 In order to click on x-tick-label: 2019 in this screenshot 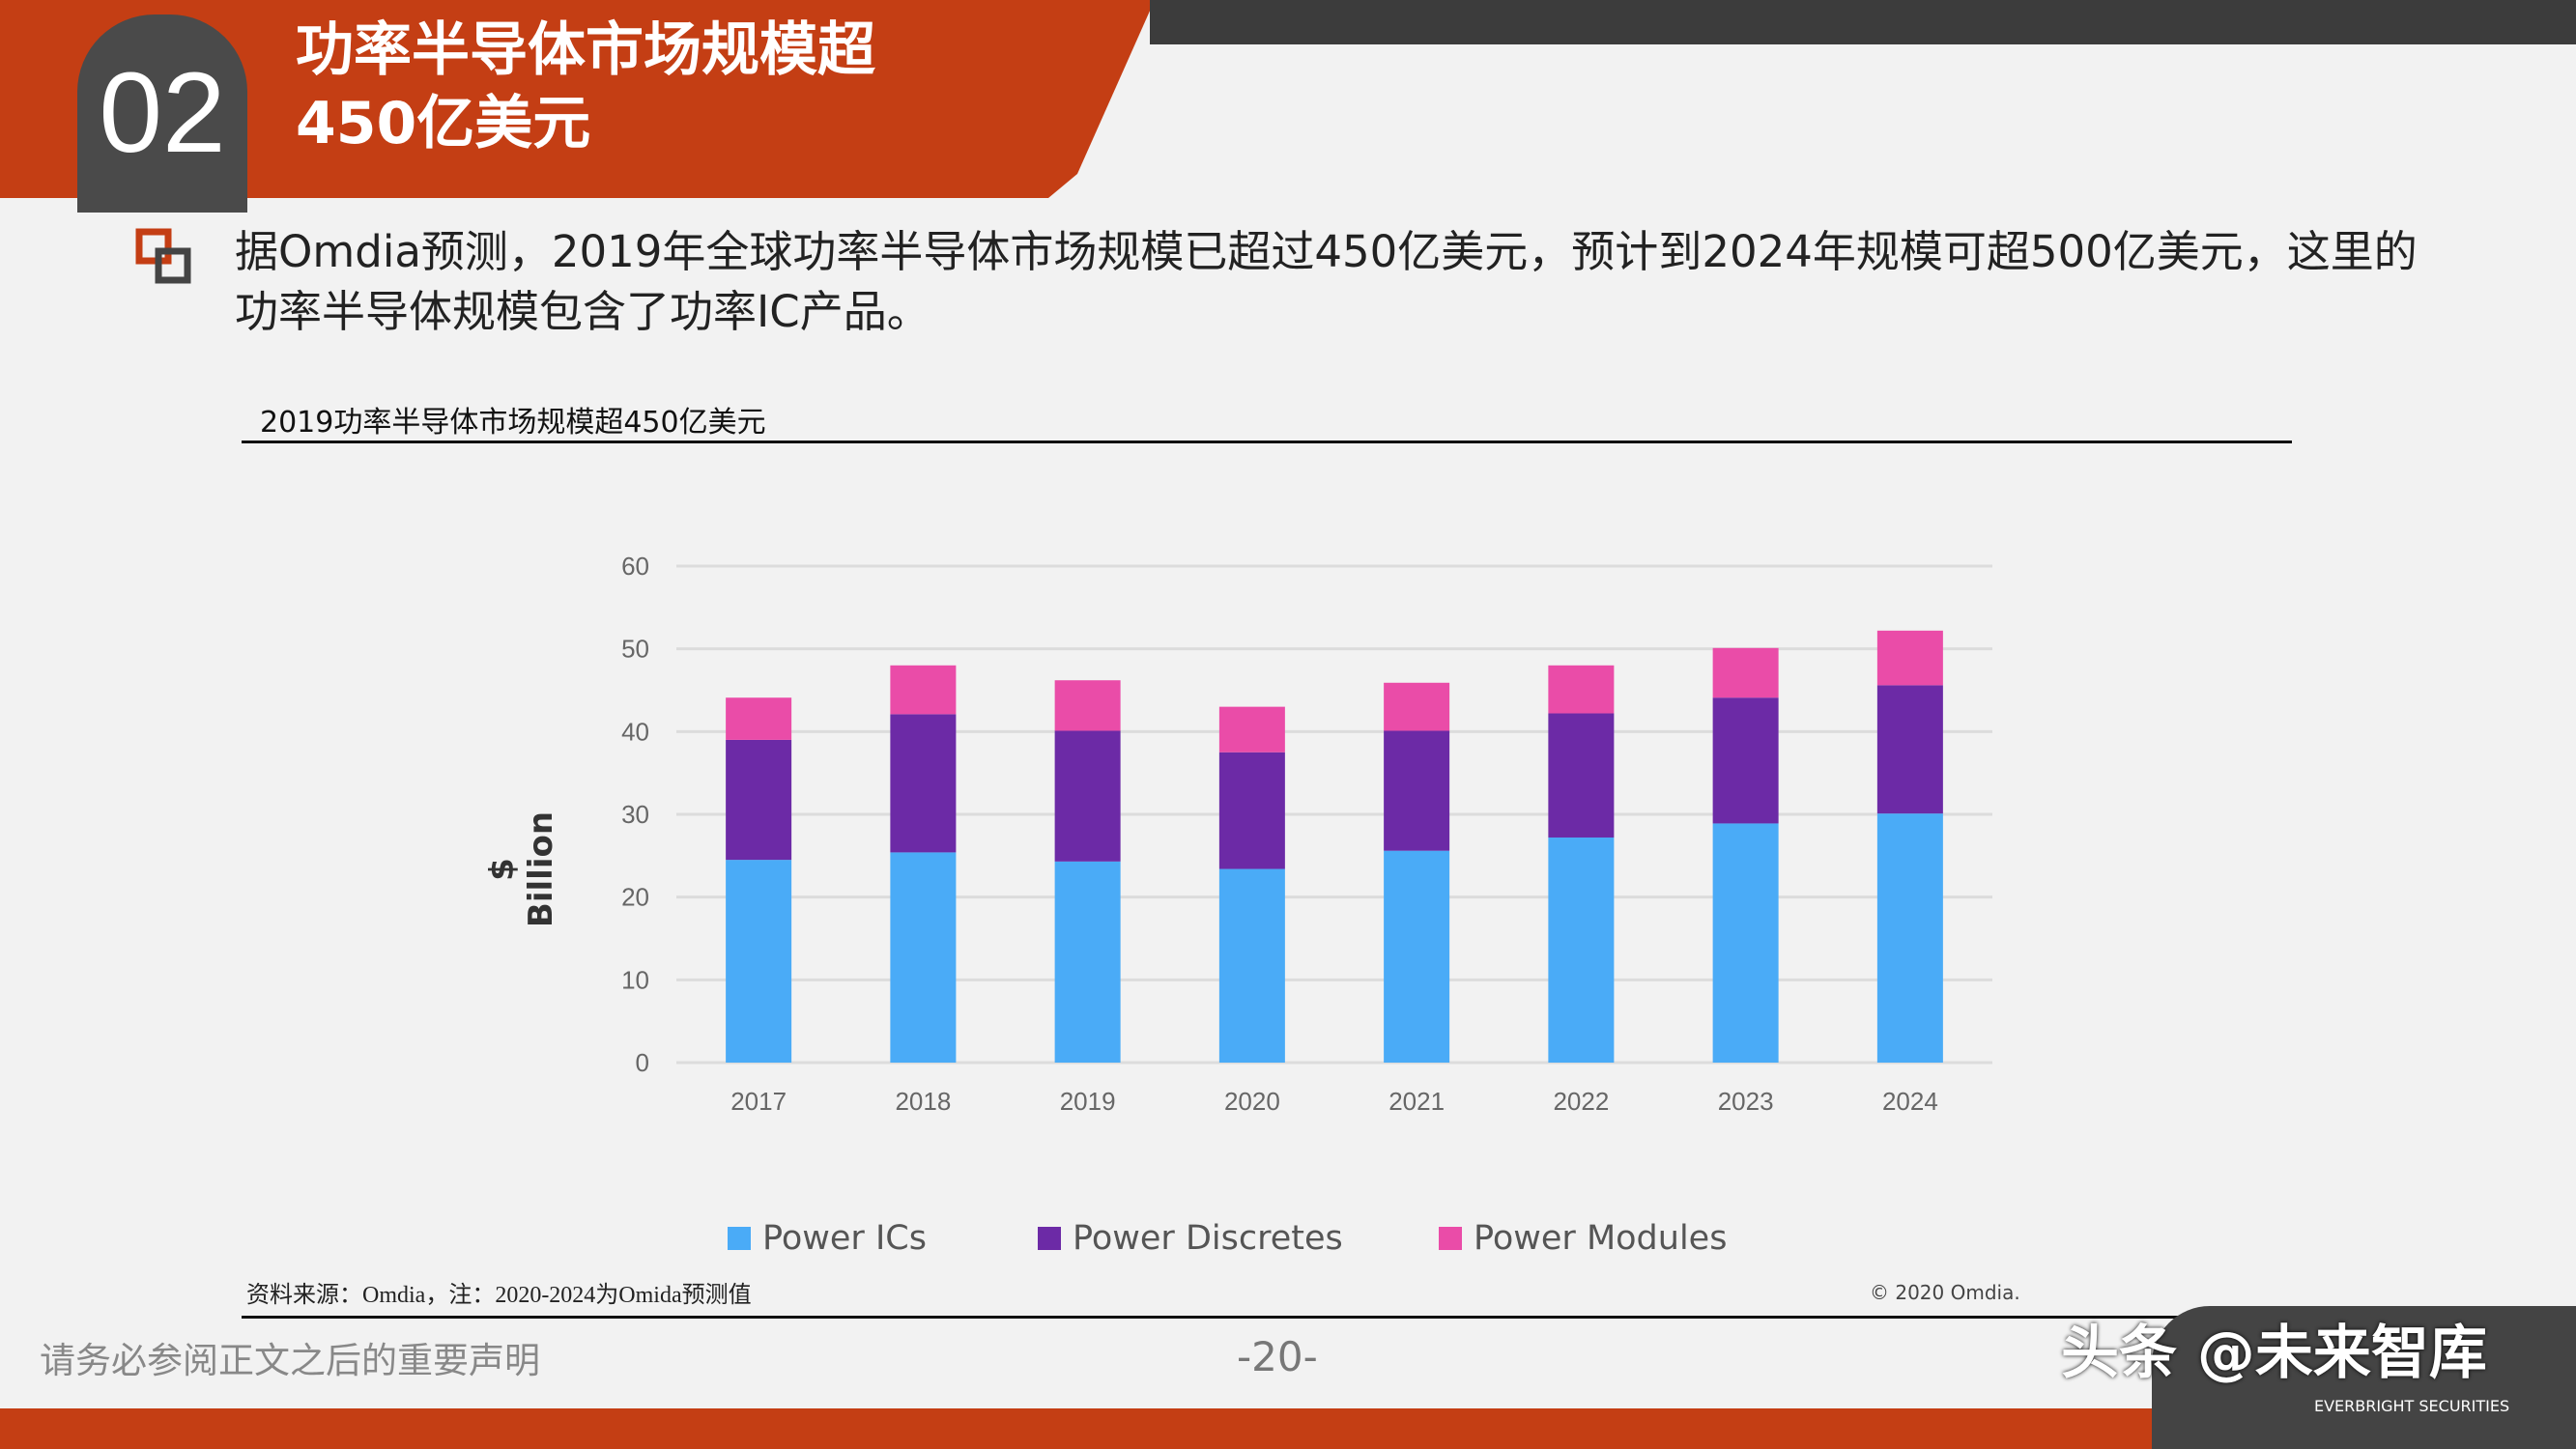, I will do `click(1088, 1101)`.